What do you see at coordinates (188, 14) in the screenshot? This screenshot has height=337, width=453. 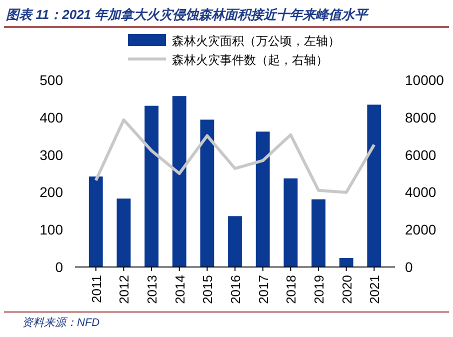 I see `chart-title: 图表 11：2021 年加拿大火灾侵蚀森林面积接近十年来峰值水平` at bounding box center [188, 14].